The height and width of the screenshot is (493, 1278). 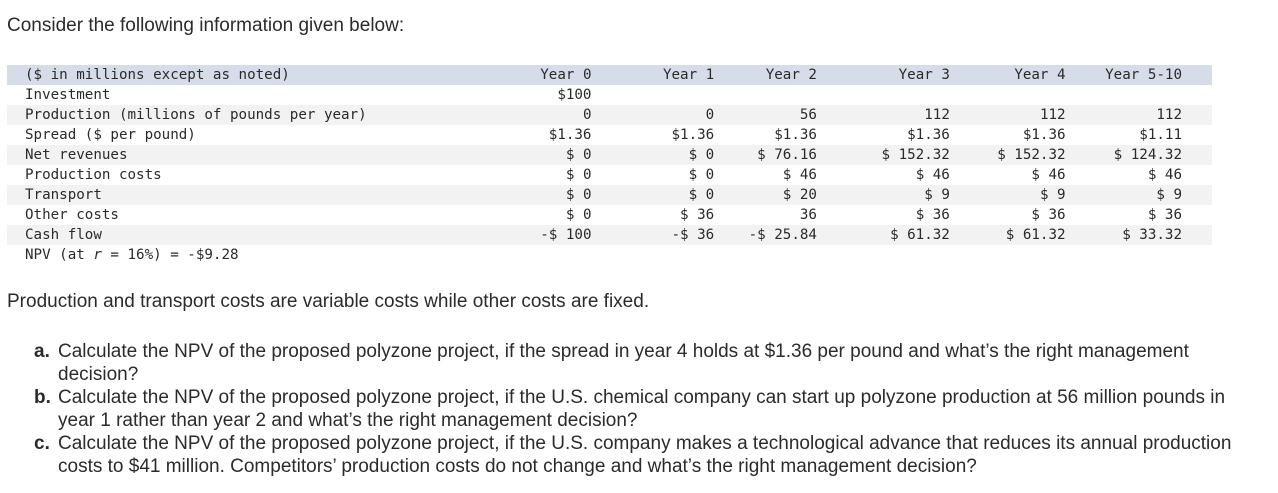 I want to click on table-row: Investment $100, so click(x=609, y=95).